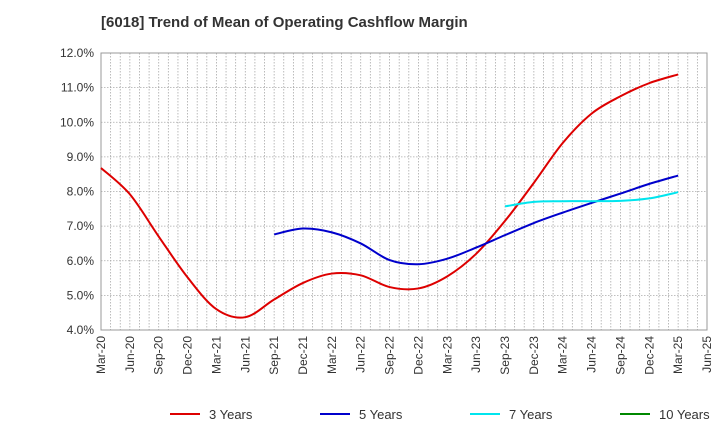 The image size is (720, 440). Describe the element at coordinates (649, 355) in the screenshot. I see `x-tick-label: Dec-24` at that location.